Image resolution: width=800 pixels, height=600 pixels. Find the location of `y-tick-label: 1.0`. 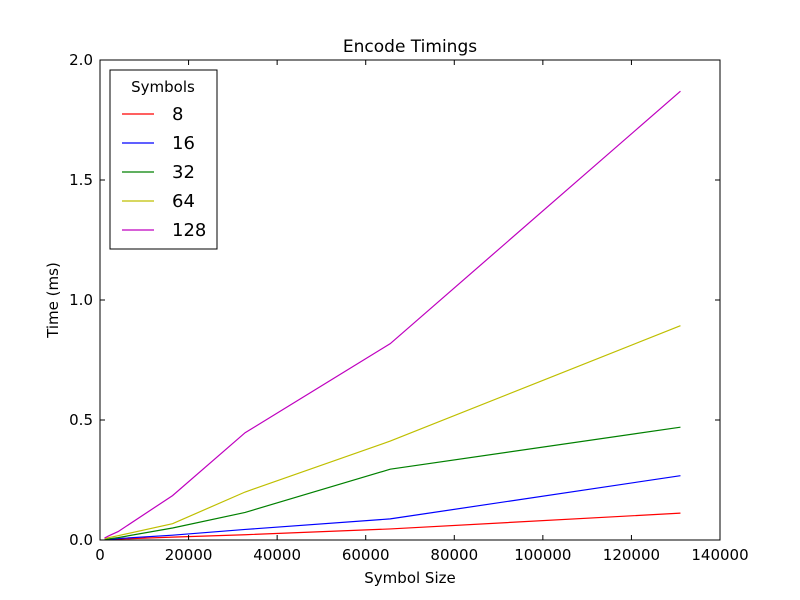

y-tick-label: 1.0 is located at coordinates (81, 300).